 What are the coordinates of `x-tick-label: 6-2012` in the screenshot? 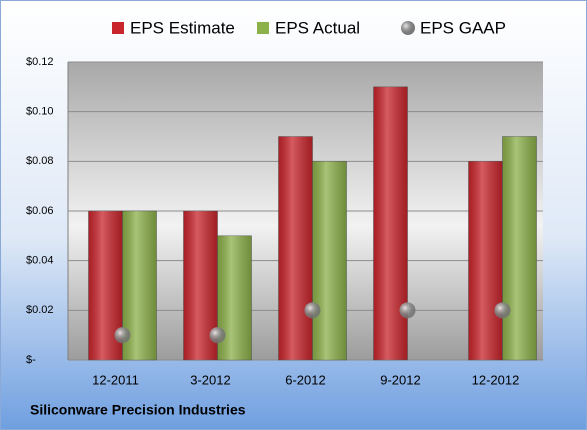 It's located at (305, 379).